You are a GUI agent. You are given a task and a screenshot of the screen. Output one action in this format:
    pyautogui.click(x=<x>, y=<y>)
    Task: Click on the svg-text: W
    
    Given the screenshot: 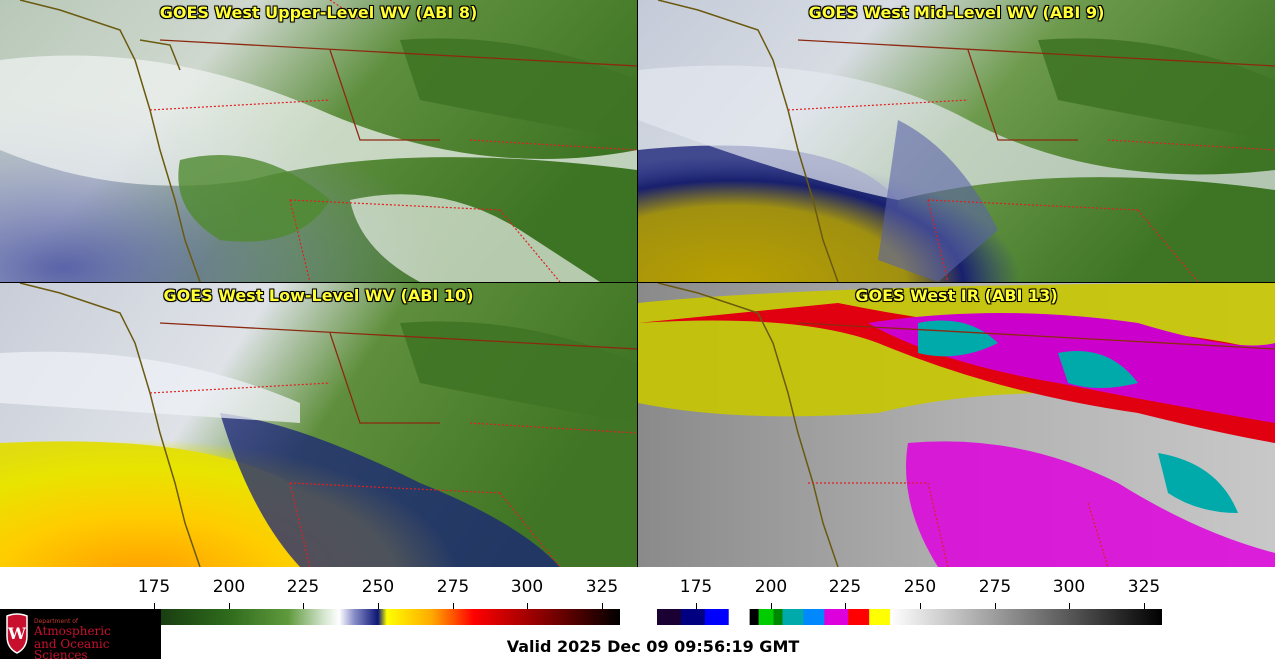 What is the action you would take?
    pyautogui.click(x=17, y=633)
    